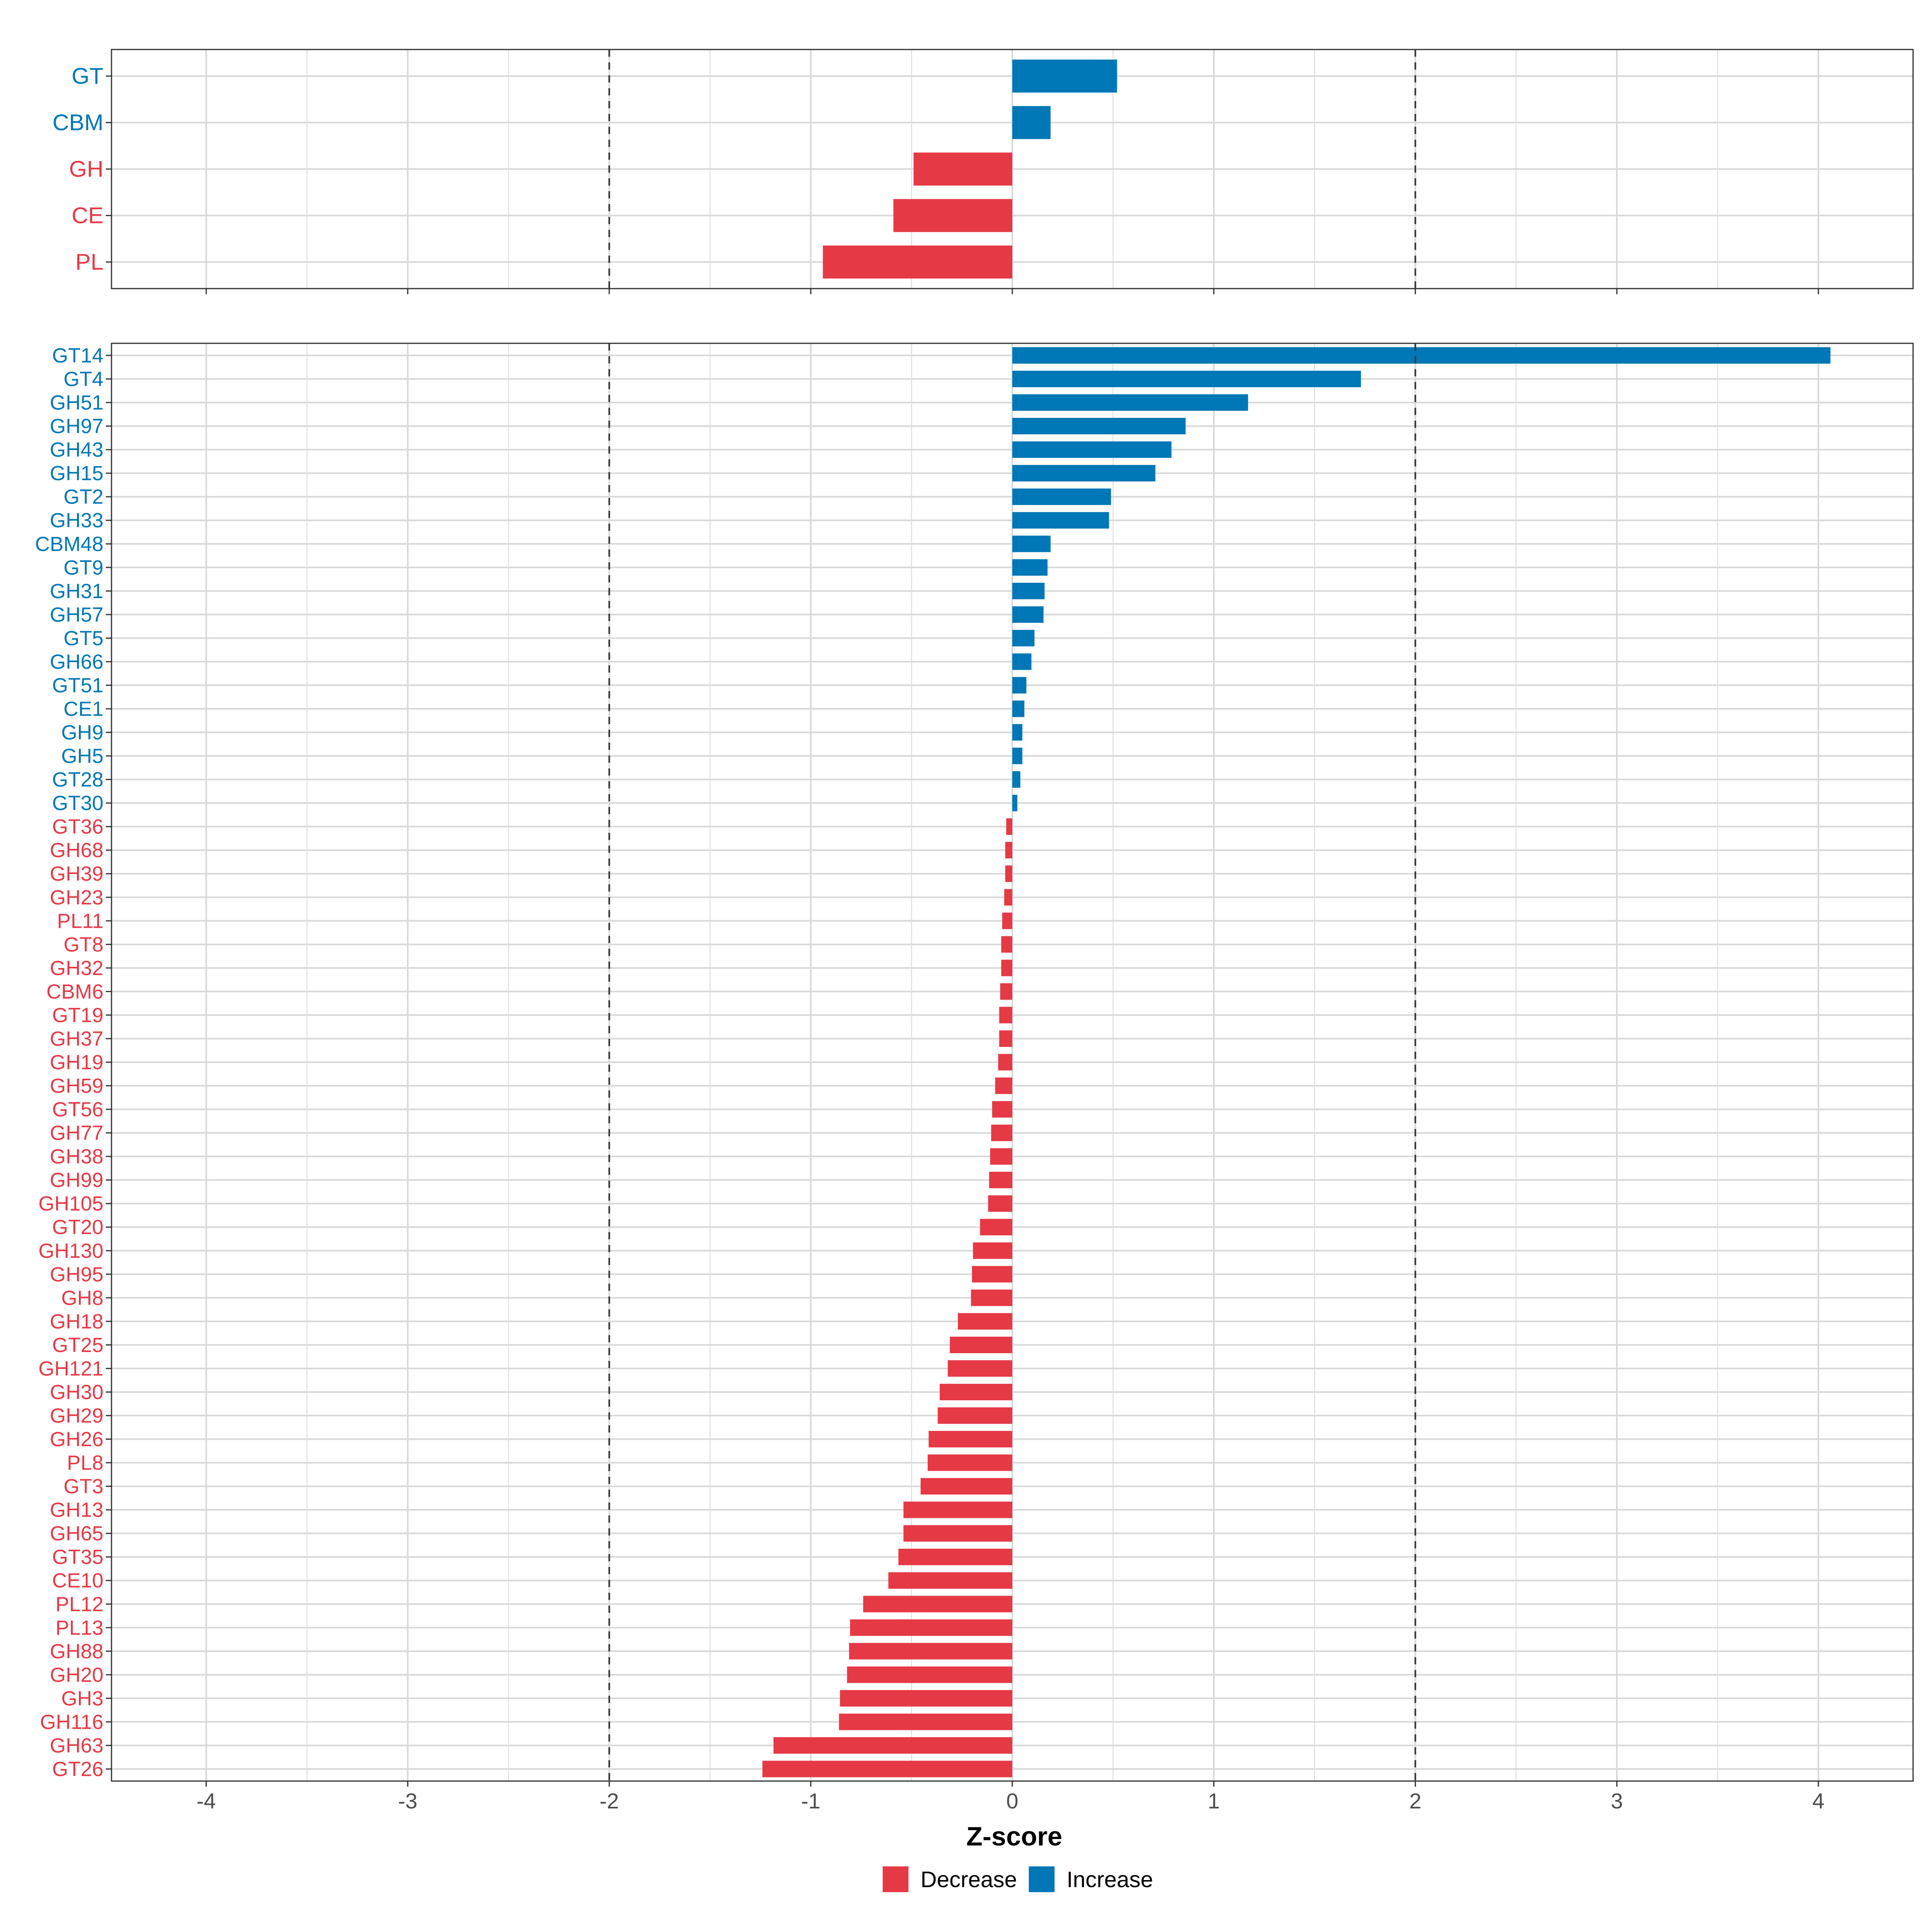  What do you see at coordinates (85, 1462) in the screenshot?
I see `y-tick-label: PL8` at bounding box center [85, 1462].